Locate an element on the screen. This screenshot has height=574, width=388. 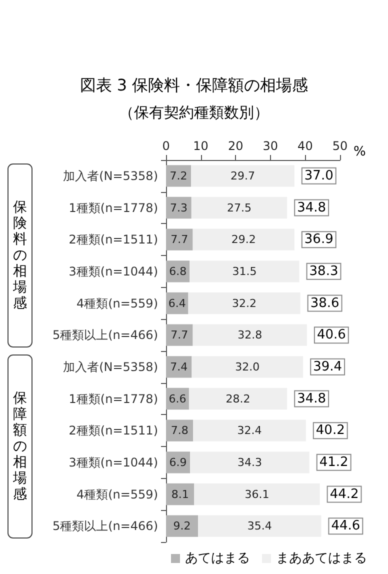
total-label: 44.6 is located at coordinates (345, 526).